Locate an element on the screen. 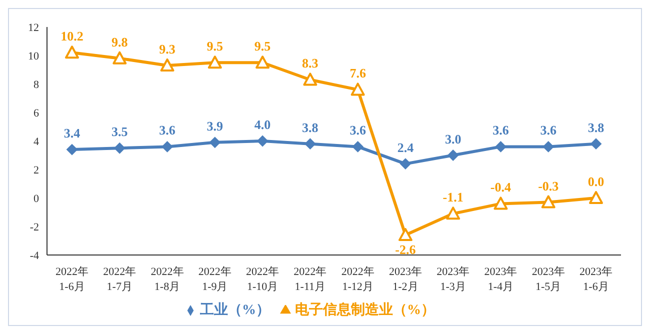 The image size is (650, 334). y-tick-label: 10 is located at coordinates (34, 56).